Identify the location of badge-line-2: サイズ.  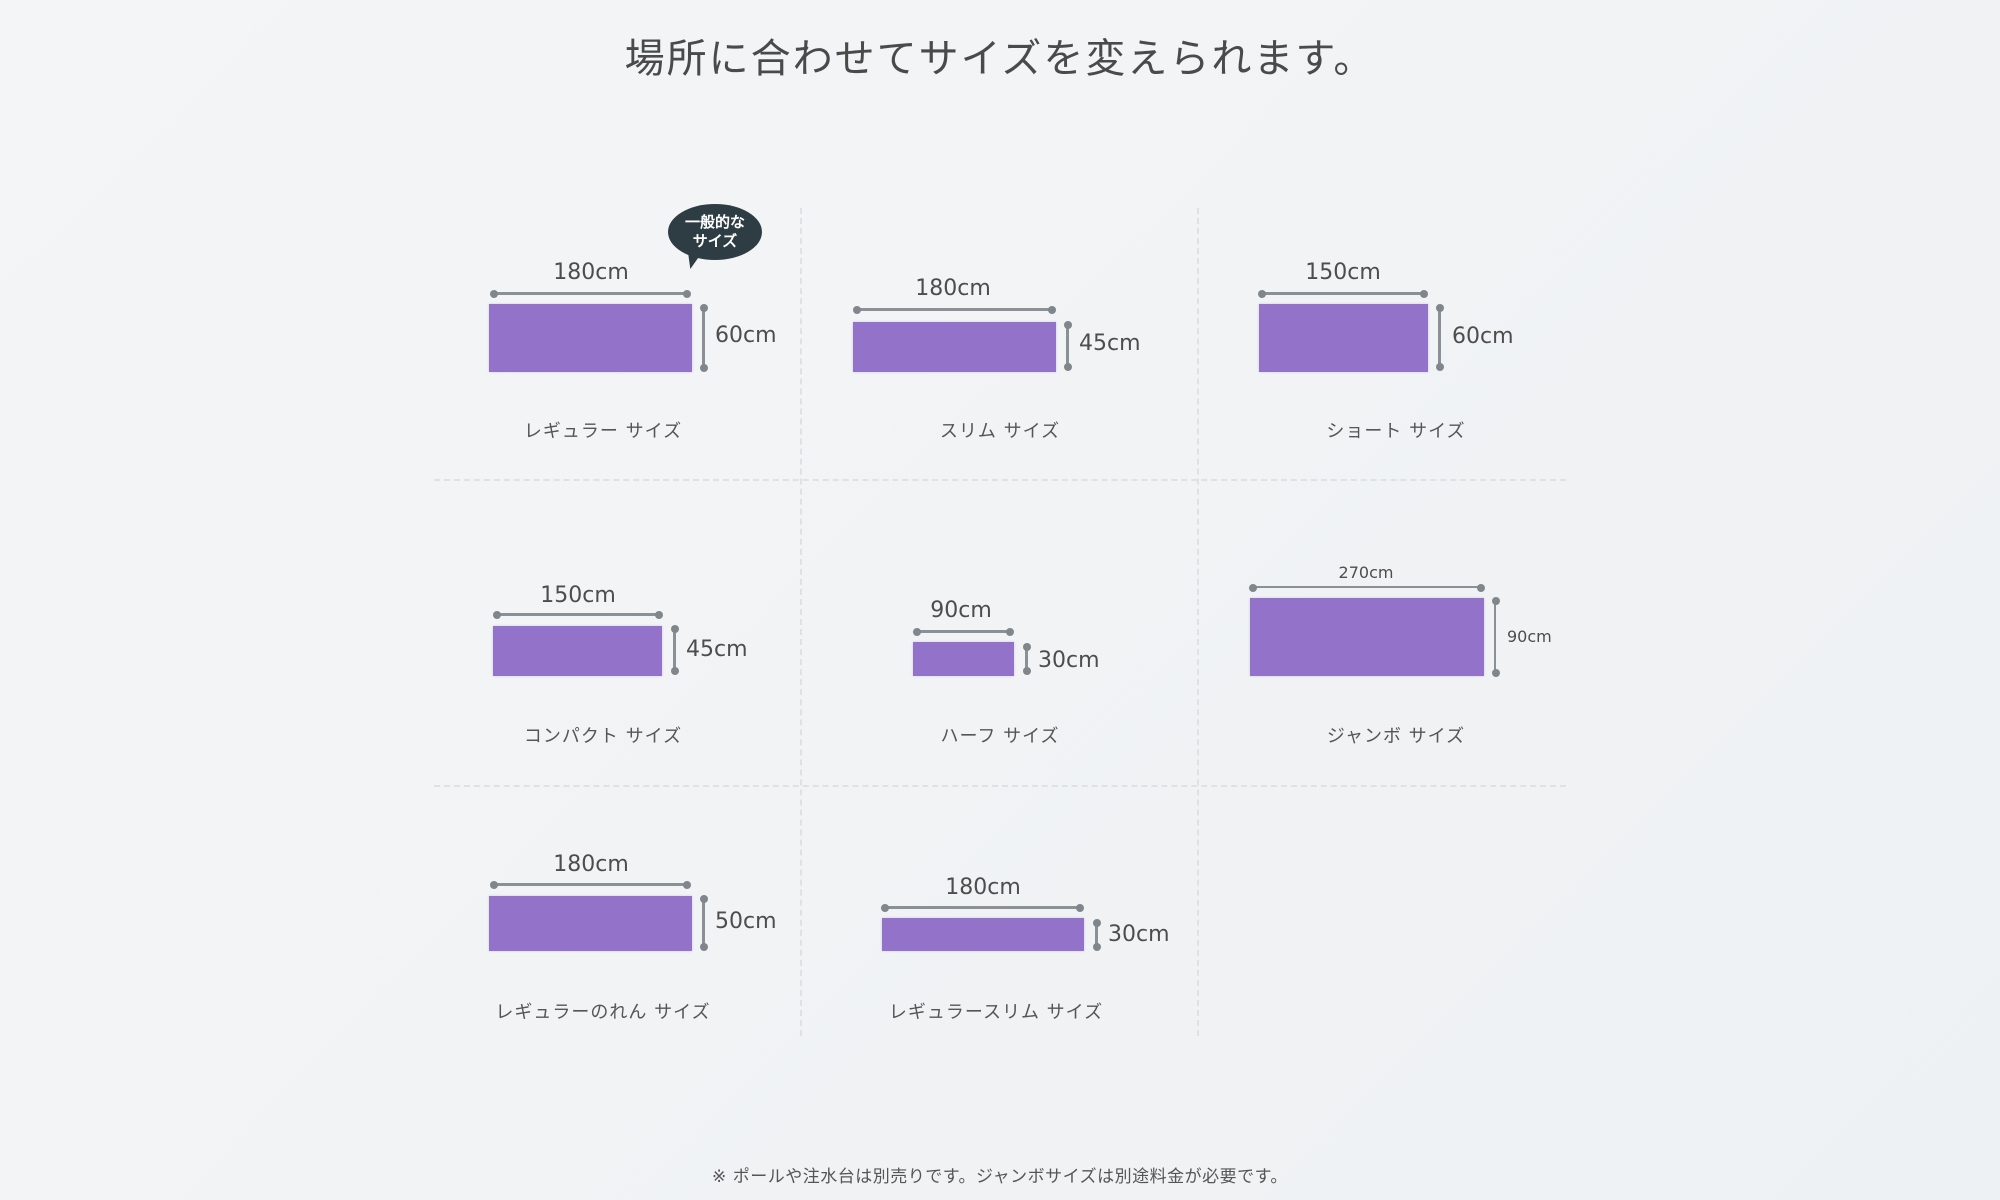
(715, 241).